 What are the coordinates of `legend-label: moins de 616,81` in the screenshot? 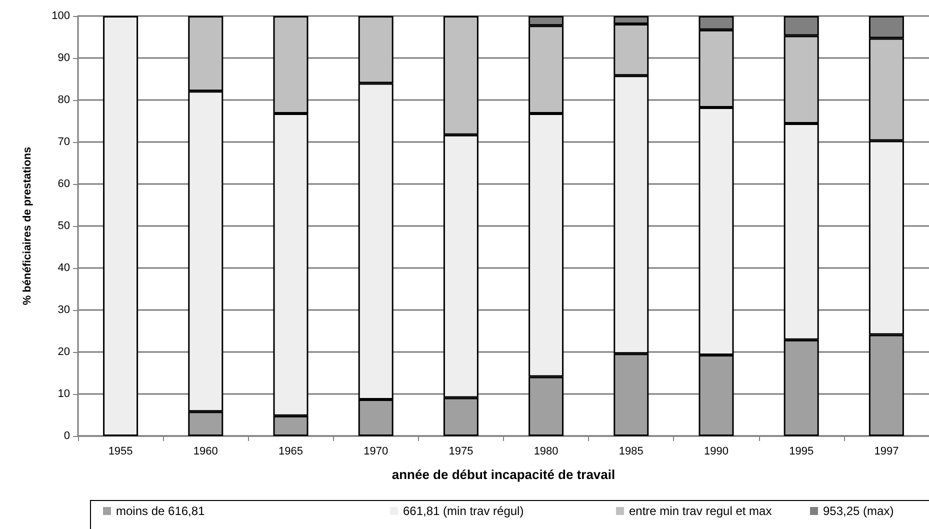 It's located at (161, 511).